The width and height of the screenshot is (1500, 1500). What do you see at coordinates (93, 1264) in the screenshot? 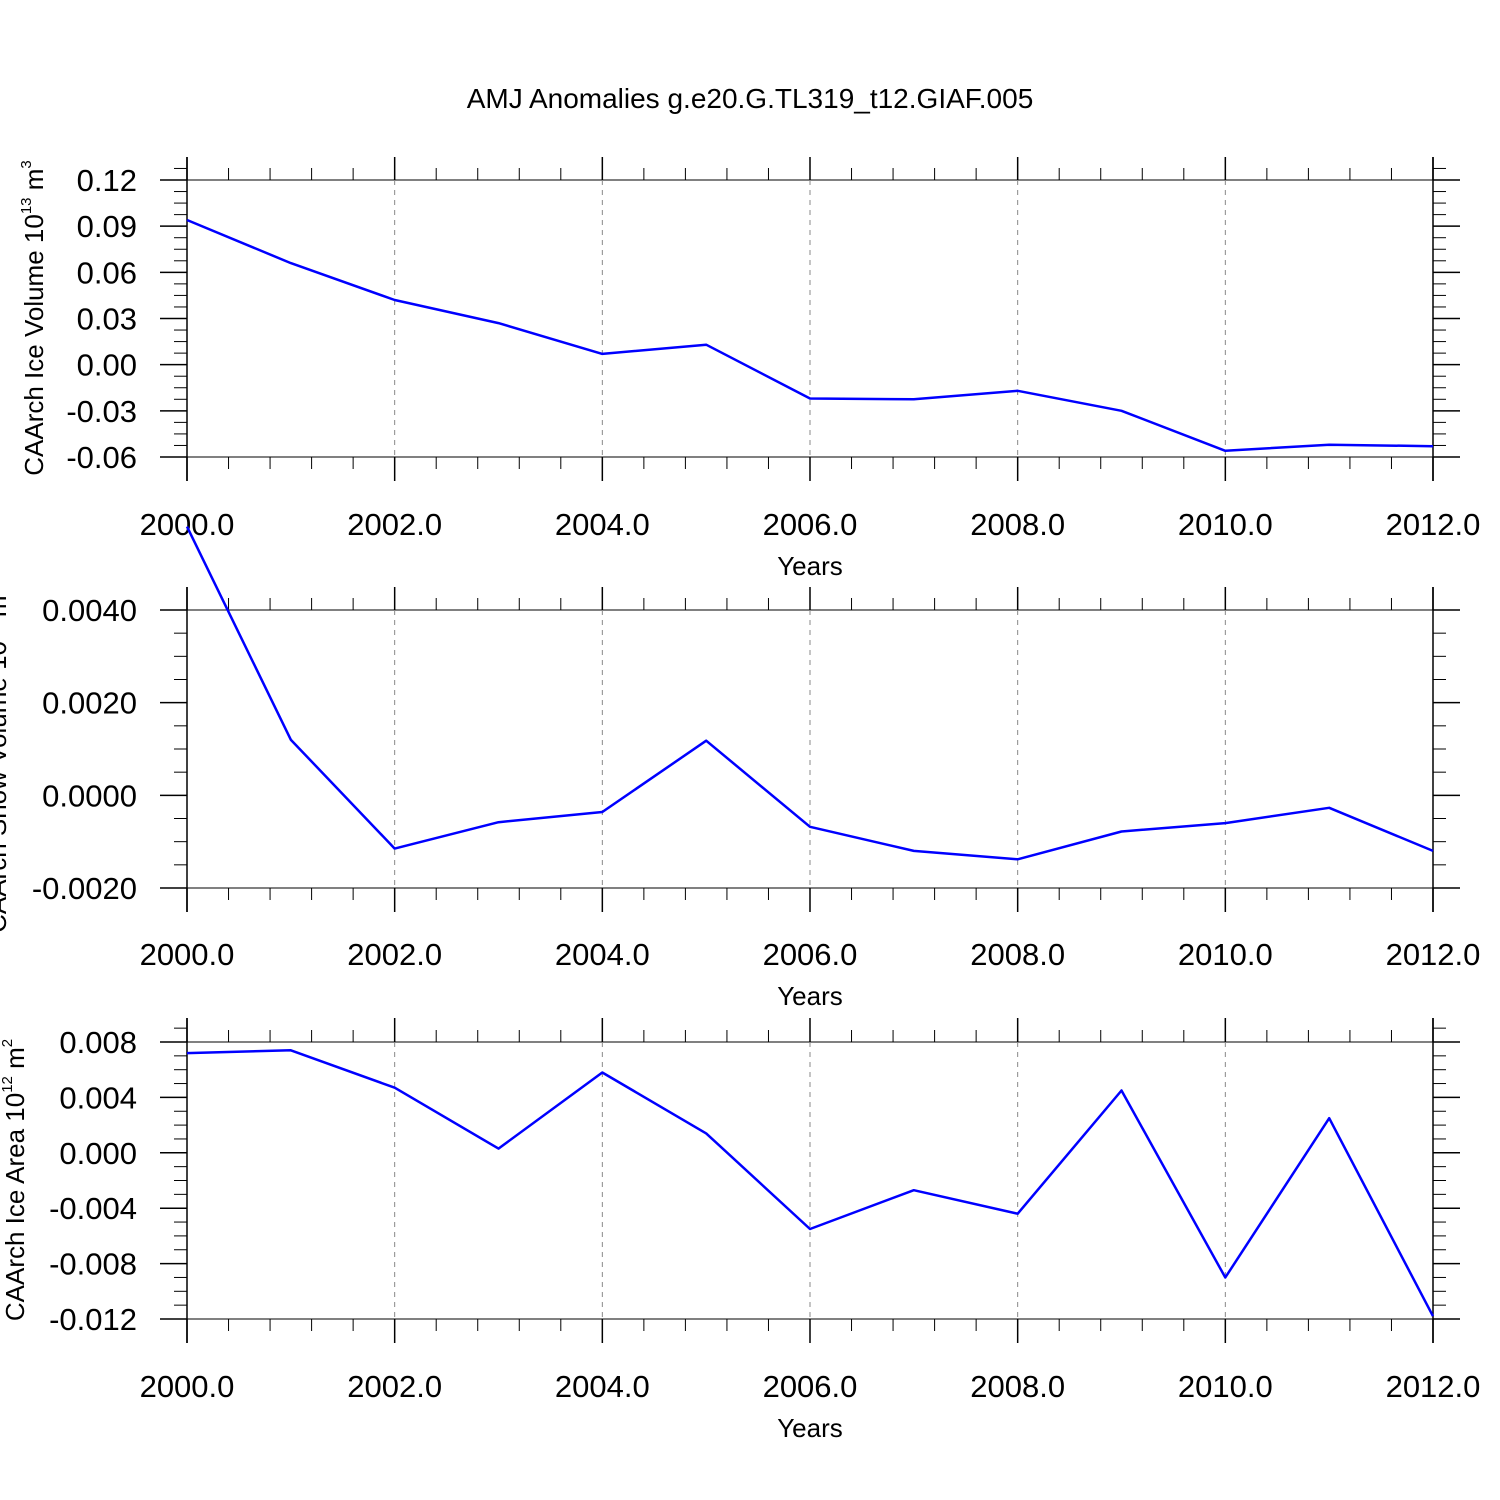
I see `y-tick-label: -0.008` at bounding box center [93, 1264].